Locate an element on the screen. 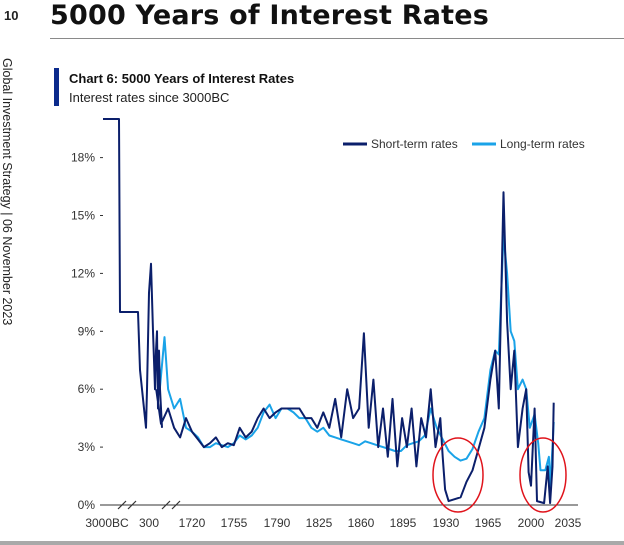 The width and height of the screenshot is (624, 545). x-tick-label: 2035 is located at coordinates (568, 523).